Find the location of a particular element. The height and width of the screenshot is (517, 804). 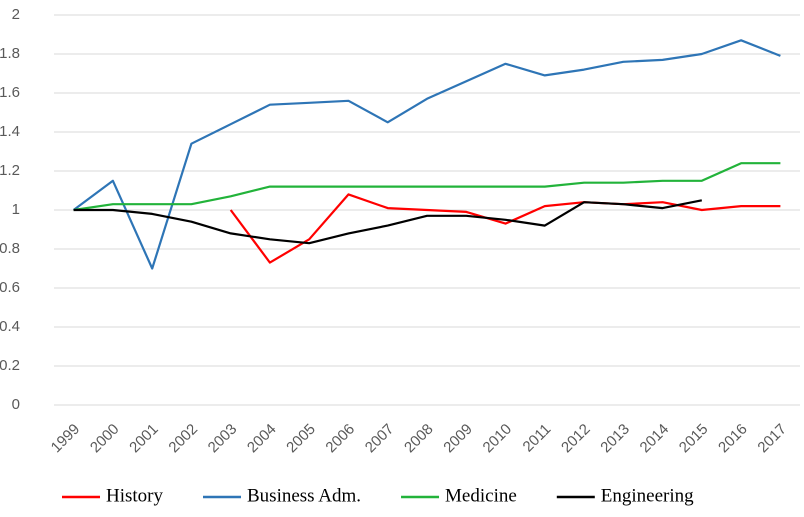

x-tick-label: 2009 is located at coordinates (458, 439).